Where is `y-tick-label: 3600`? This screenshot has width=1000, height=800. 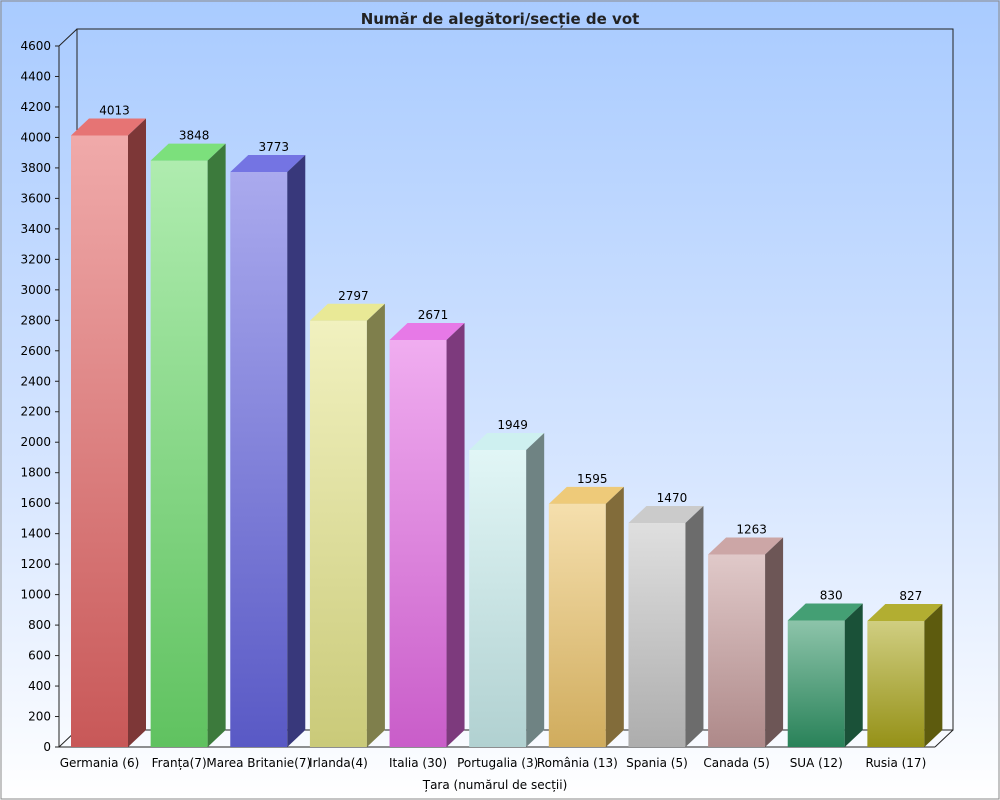 y-tick-label: 3600 is located at coordinates (35, 198).